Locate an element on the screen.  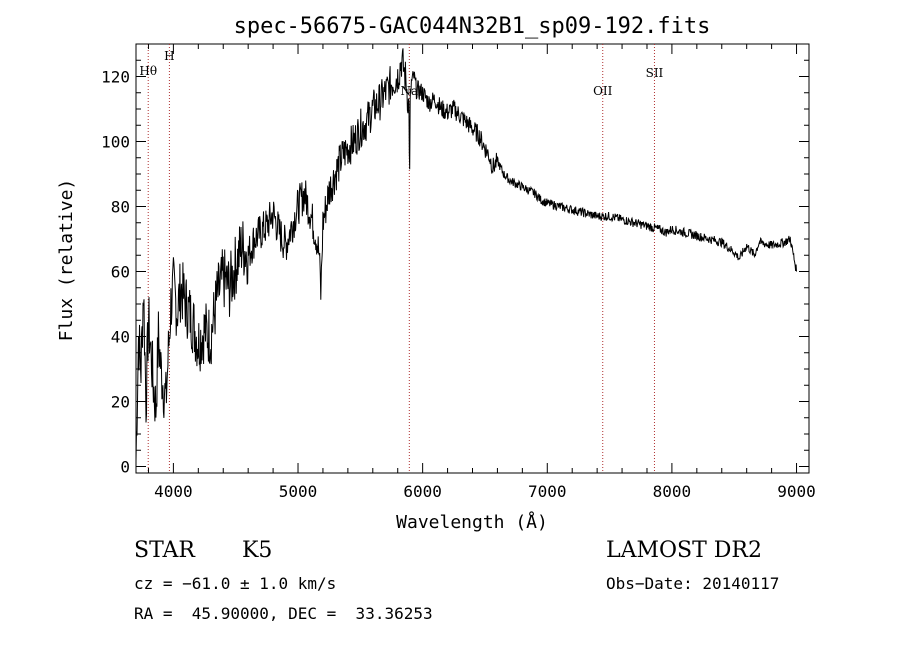
survey-name: LAMOST DR2 is located at coordinates (684, 550).